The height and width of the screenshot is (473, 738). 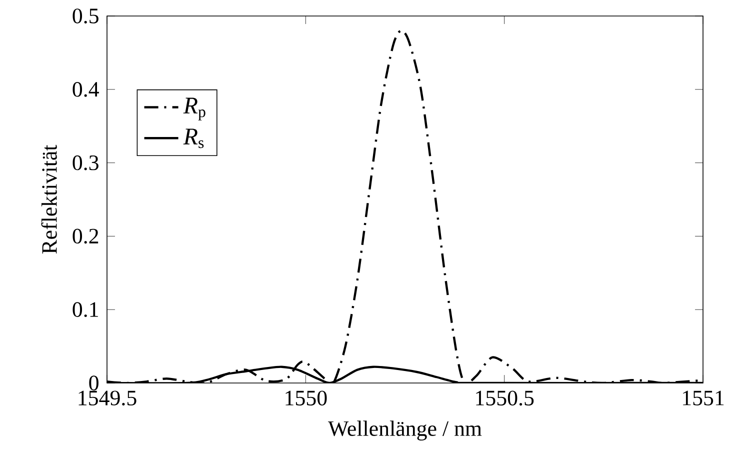 What do you see at coordinates (85, 236) in the screenshot?
I see `y-tick-label: 0.2` at bounding box center [85, 236].